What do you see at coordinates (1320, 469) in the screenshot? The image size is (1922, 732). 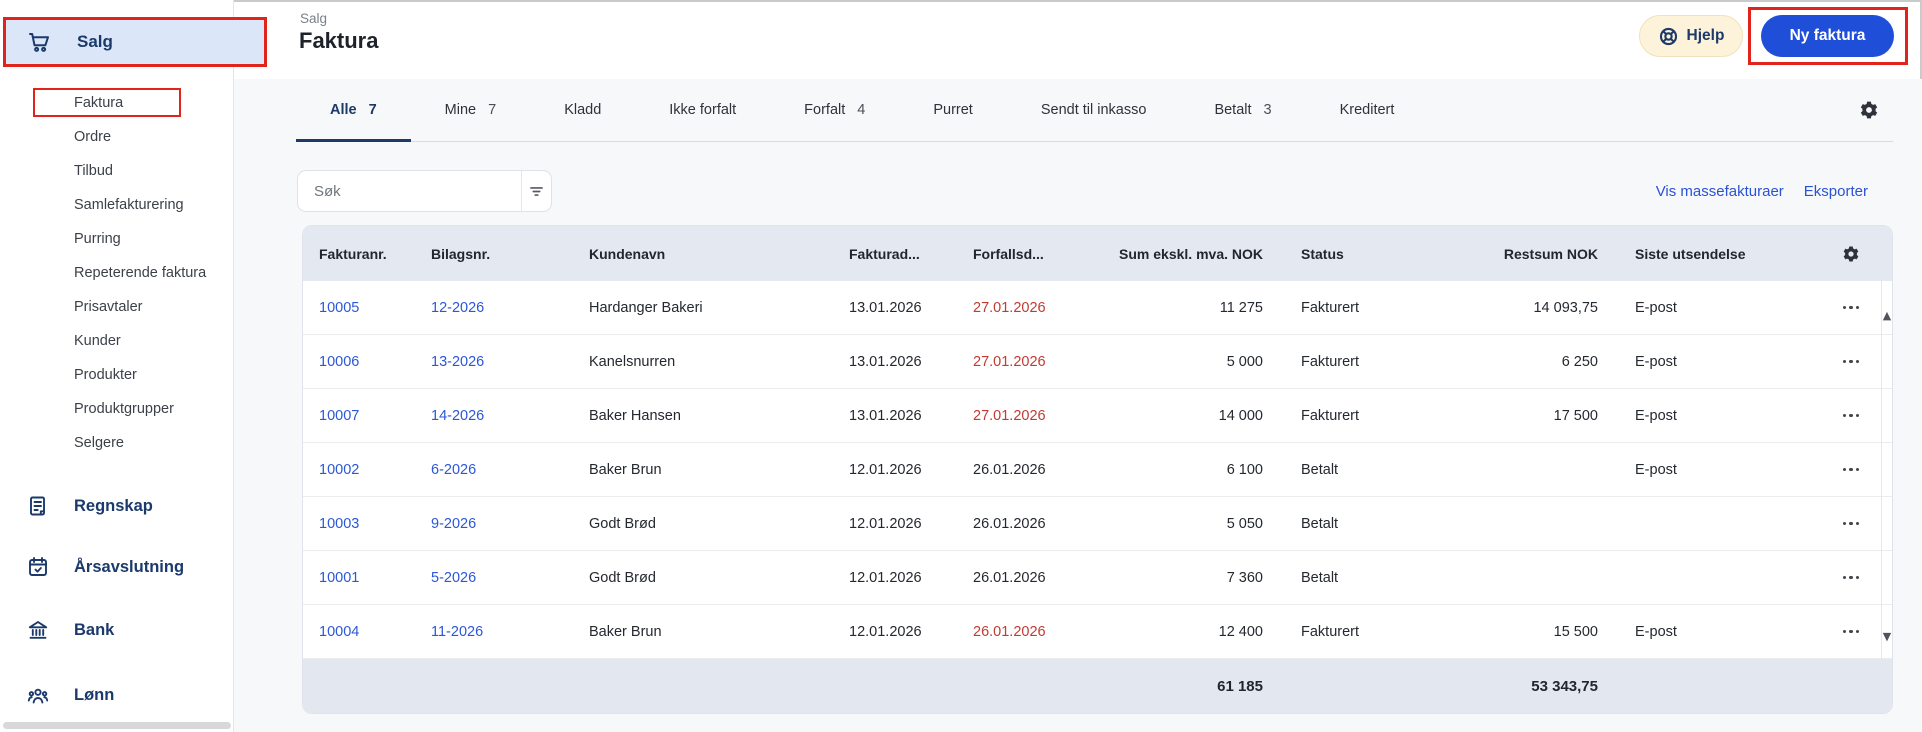 I see `status-text: Betalt` at bounding box center [1320, 469].